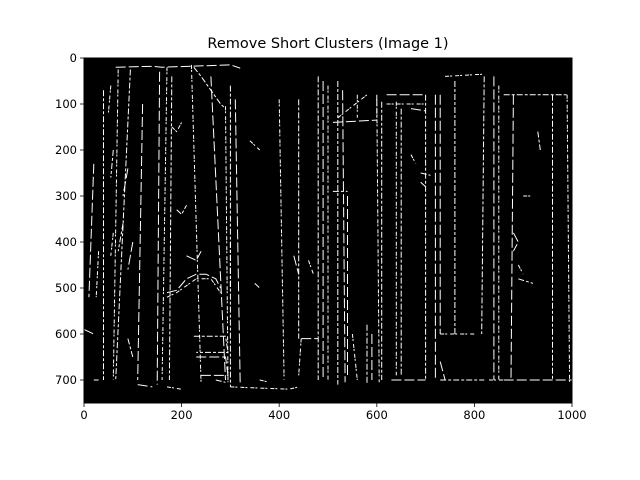 The width and height of the screenshot is (640, 480). Describe the element at coordinates (73, 58) in the screenshot. I see `y-tick-label: 0` at that location.